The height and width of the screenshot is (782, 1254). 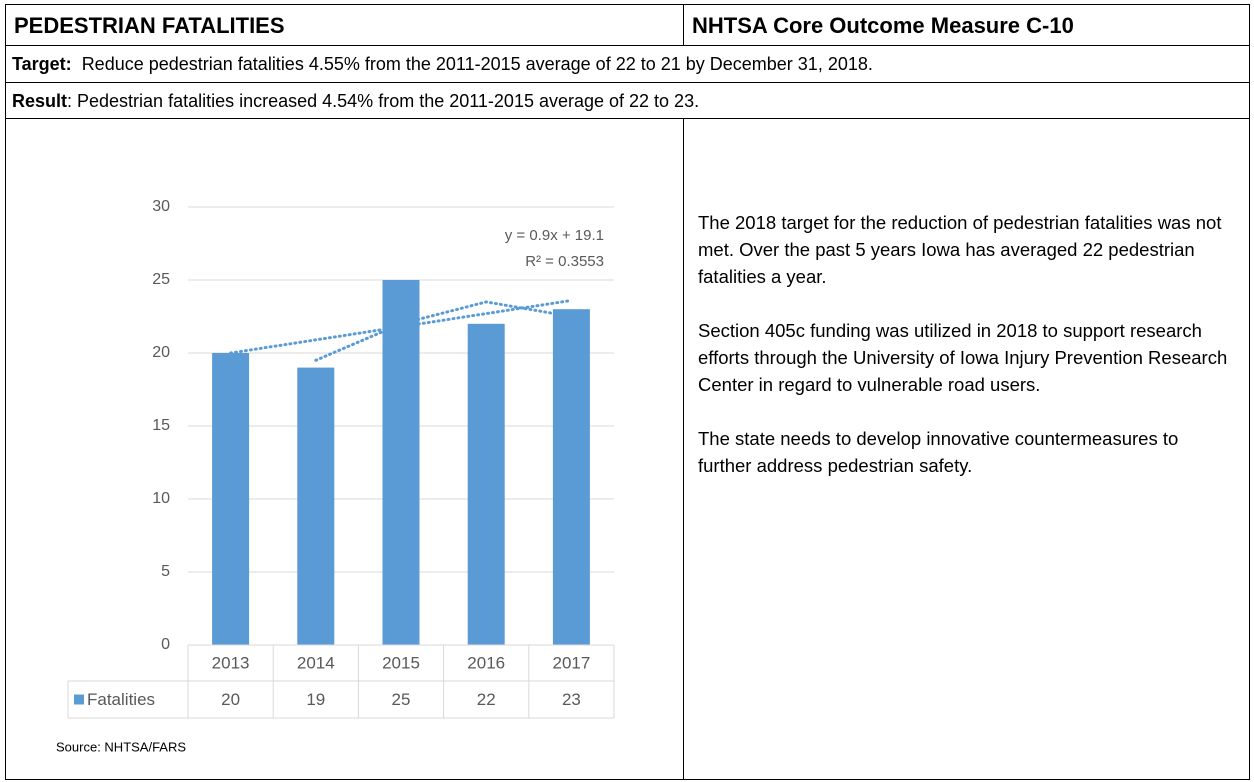 I want to click on y-tick-label: 5, so click(x=165, y=571).